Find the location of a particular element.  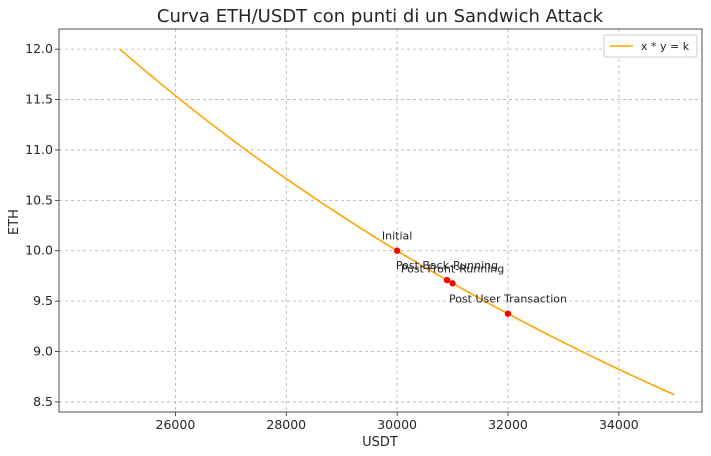

x-tick-label: 32000 is located at coordinates (508, 424).